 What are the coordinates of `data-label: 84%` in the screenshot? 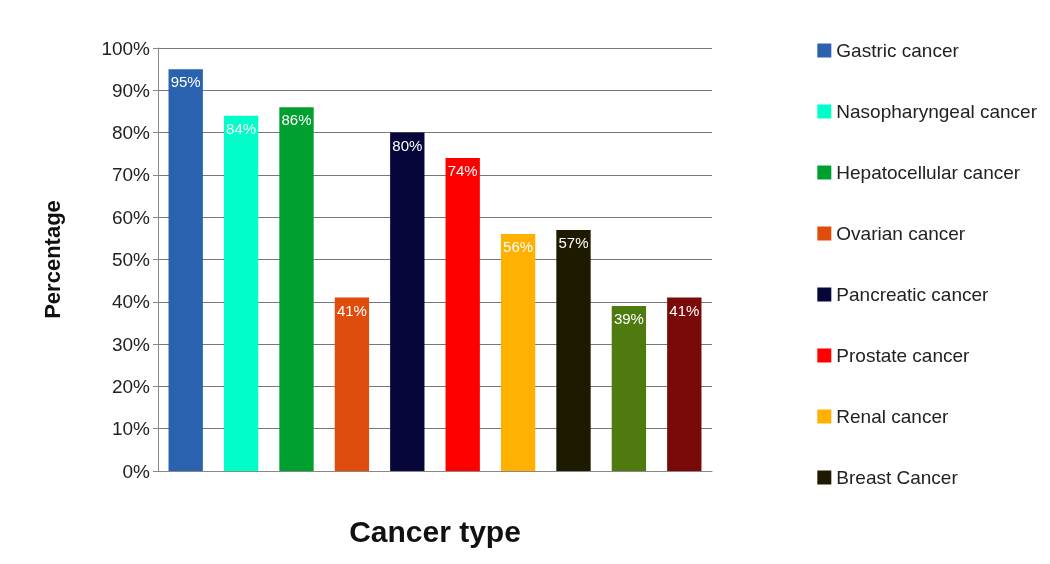 It's located at (241, 128).